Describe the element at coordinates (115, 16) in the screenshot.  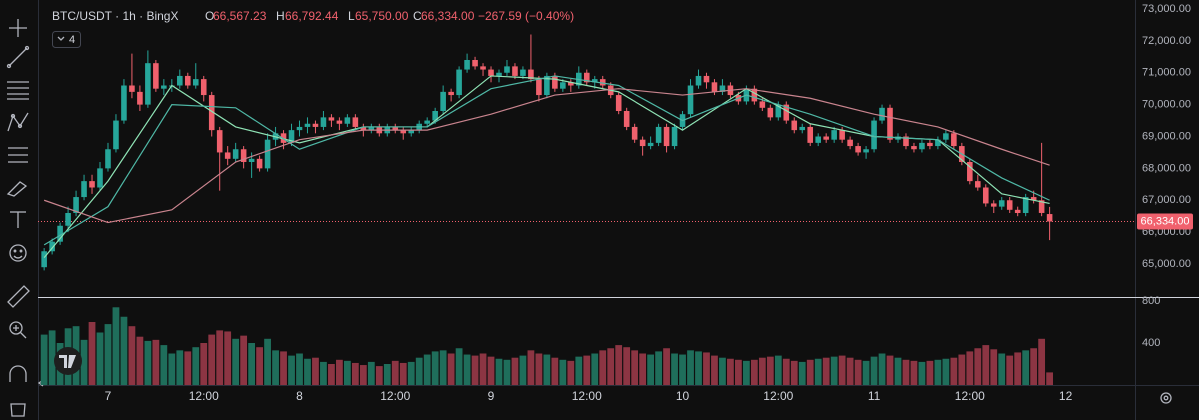
I see `symbol-title: BTC/USDT · 1h · BingX` at that location.